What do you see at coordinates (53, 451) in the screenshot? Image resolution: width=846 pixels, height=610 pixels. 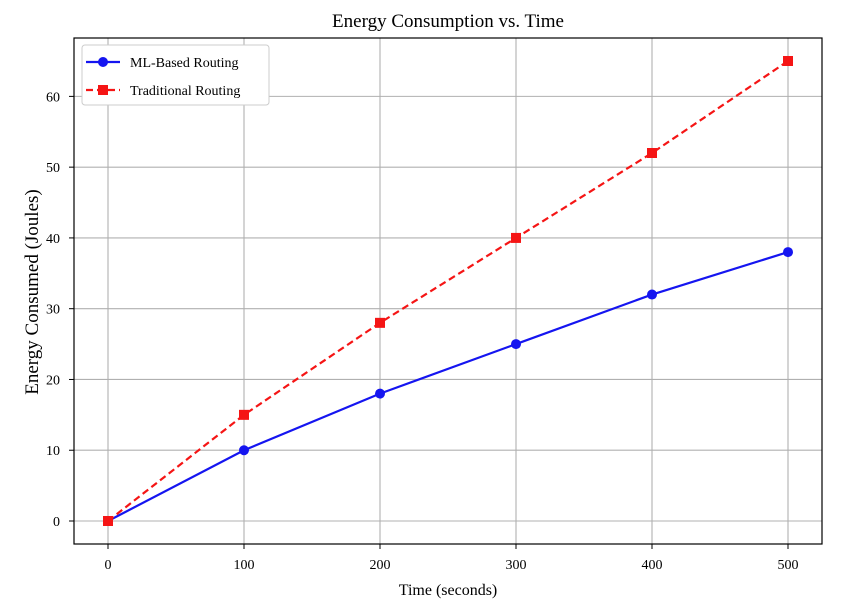 I see `y-tick-label: 10` at bounding box center [53, 451].